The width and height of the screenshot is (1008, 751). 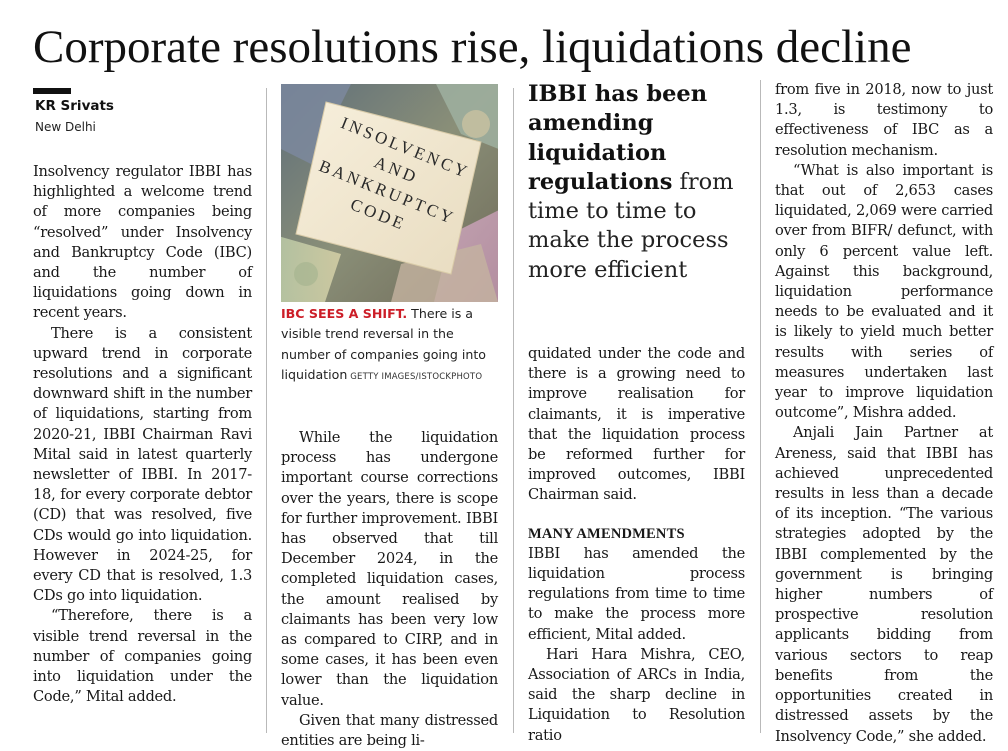 What do you see at coordinates (52, 91) in the screenshot?
I see `byline-rule-mark` at bounding box center [52, 91].